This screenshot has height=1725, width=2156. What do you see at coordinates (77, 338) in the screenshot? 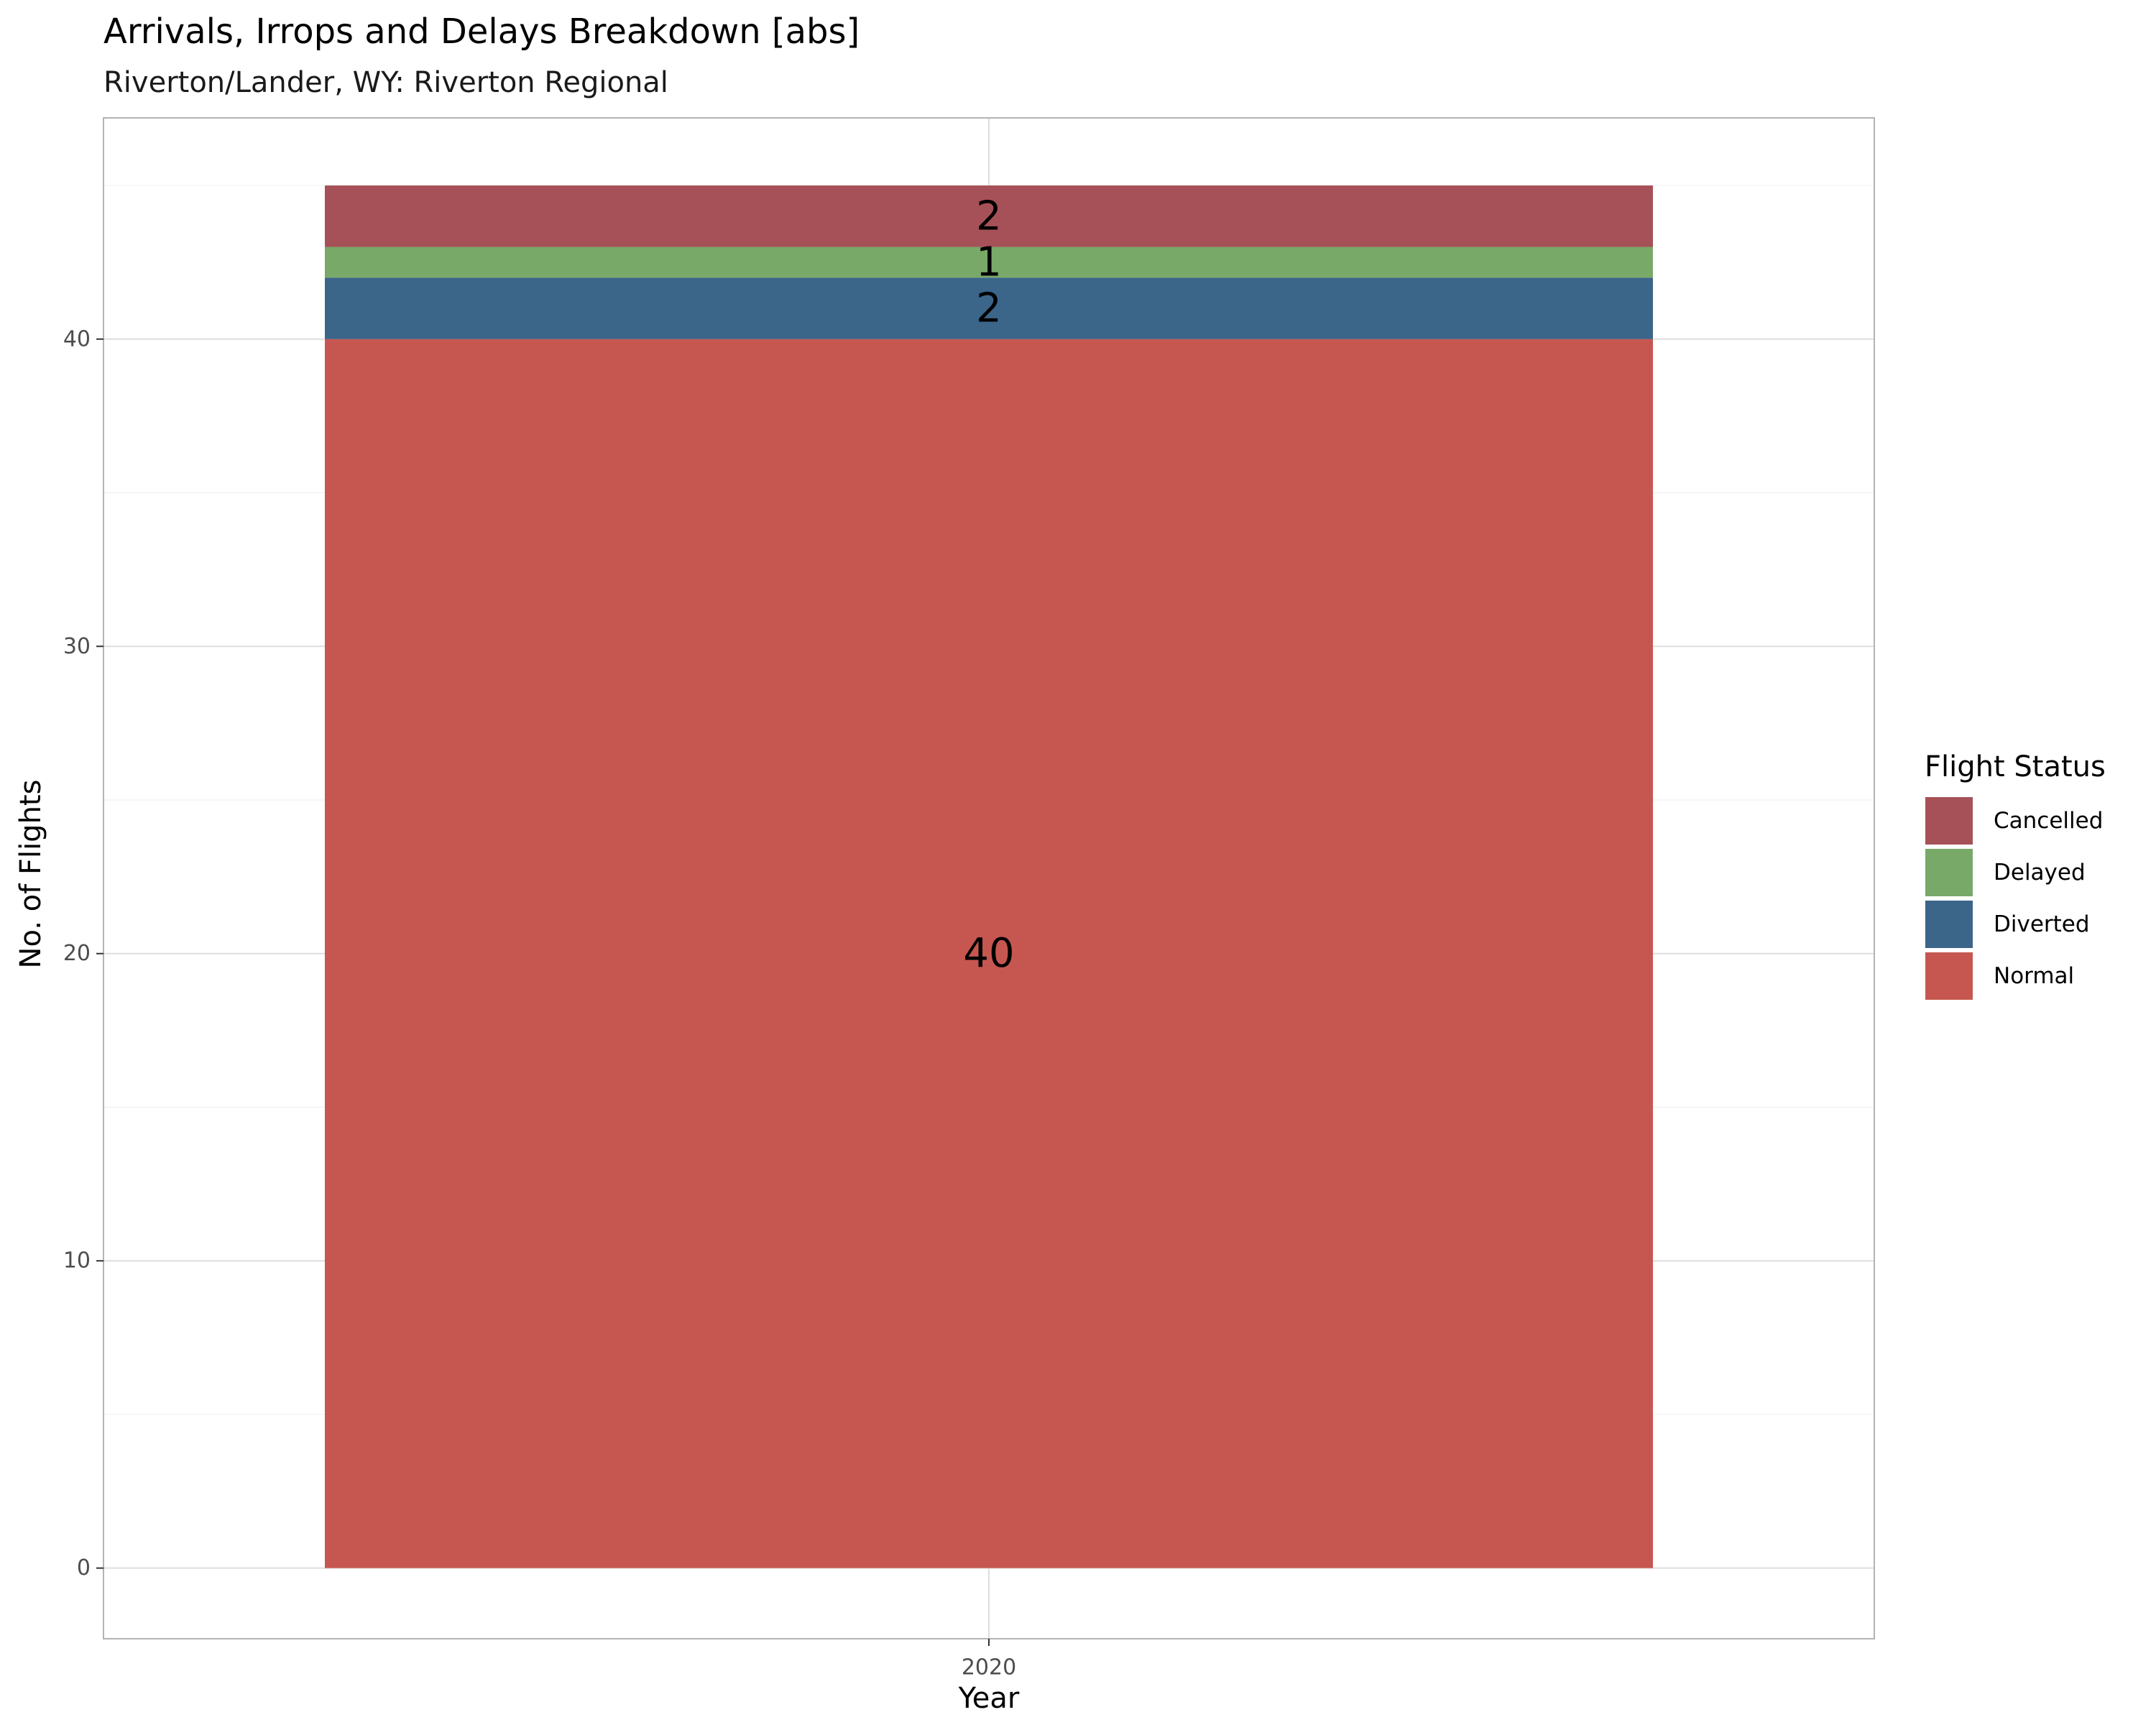
I see `y-tick-label: 40` at bounding box center [77, 338].